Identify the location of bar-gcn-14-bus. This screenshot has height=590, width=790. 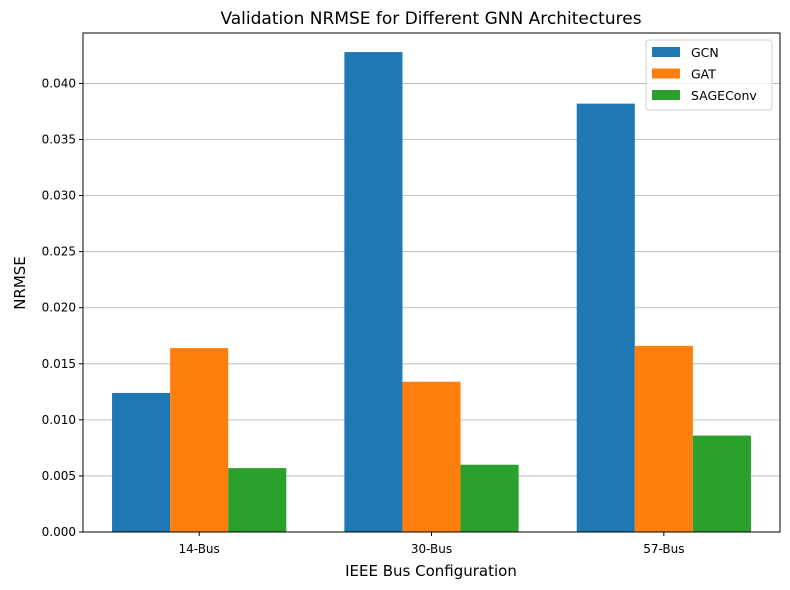
(141, 462).